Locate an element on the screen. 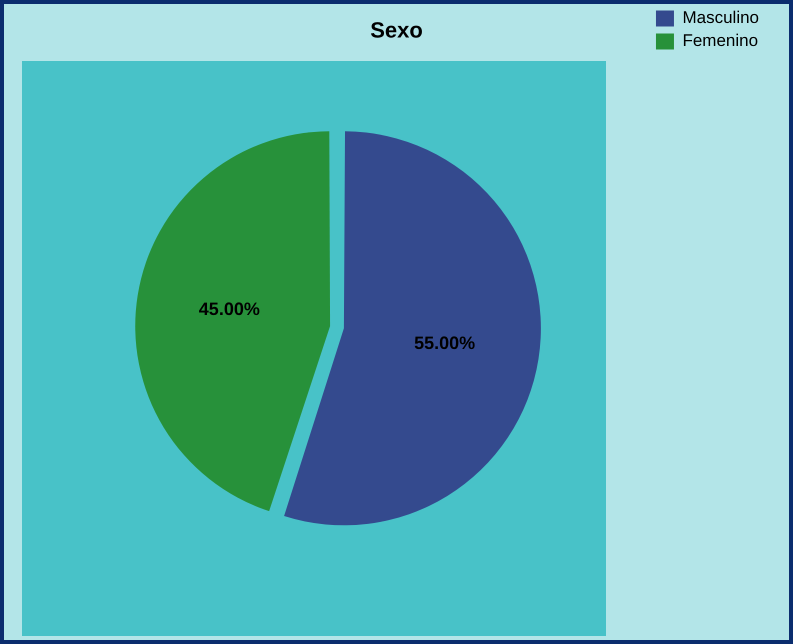 Image resolution: width=793 pixels, height=644 pixels. legend-label: Femenino is located at coordinates (720, 40).